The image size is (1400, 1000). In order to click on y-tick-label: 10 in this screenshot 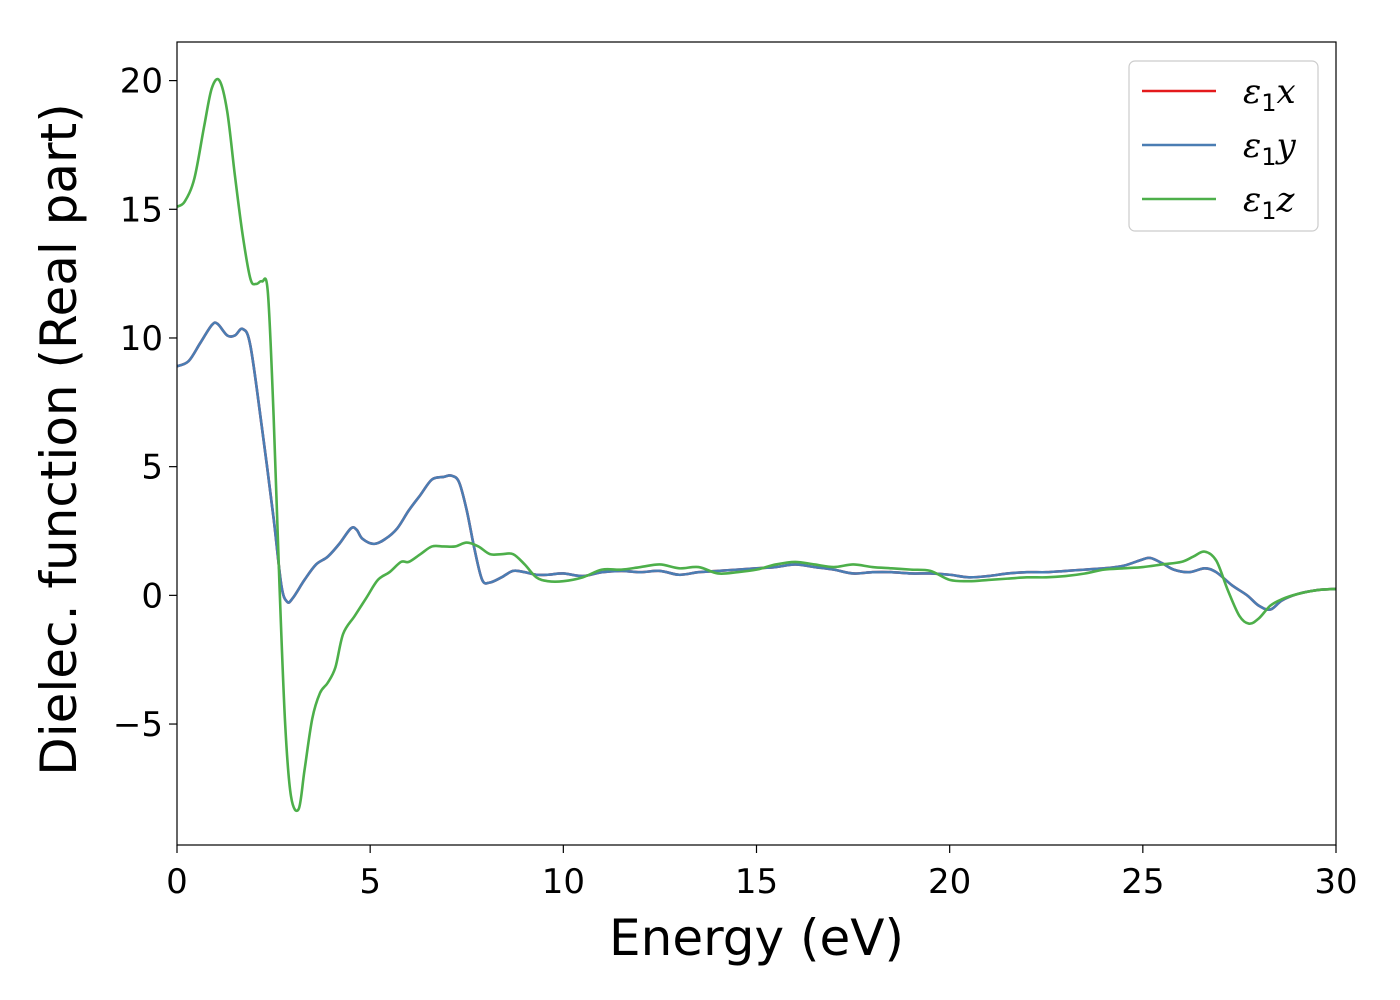, I will do `click(141, 339)`.